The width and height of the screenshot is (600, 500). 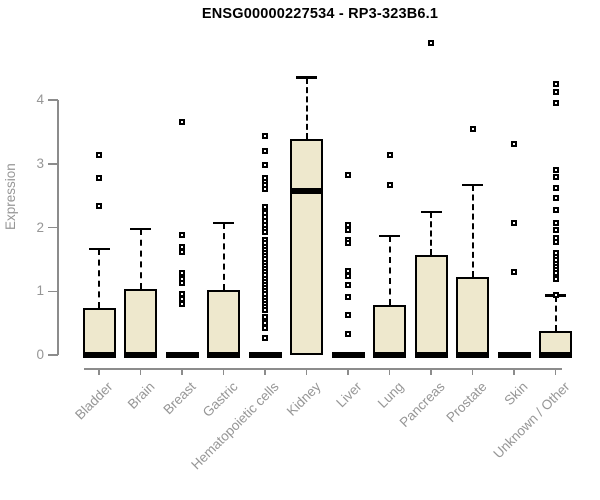 I want to click on x-axis-line, so click(x=323, y=369).